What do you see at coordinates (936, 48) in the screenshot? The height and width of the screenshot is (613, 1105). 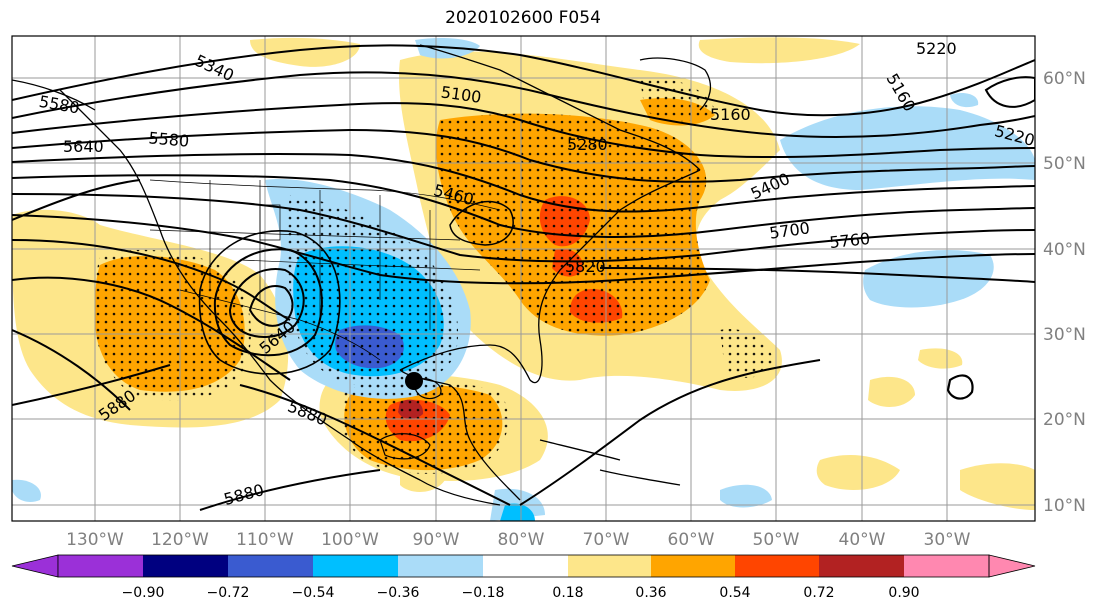 I see `contour-label: 5220` at bounding box center [936, 48].